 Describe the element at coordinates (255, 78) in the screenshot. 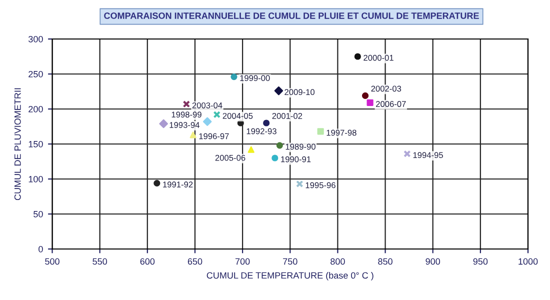

I see `series-label: 1999-00` at that location.